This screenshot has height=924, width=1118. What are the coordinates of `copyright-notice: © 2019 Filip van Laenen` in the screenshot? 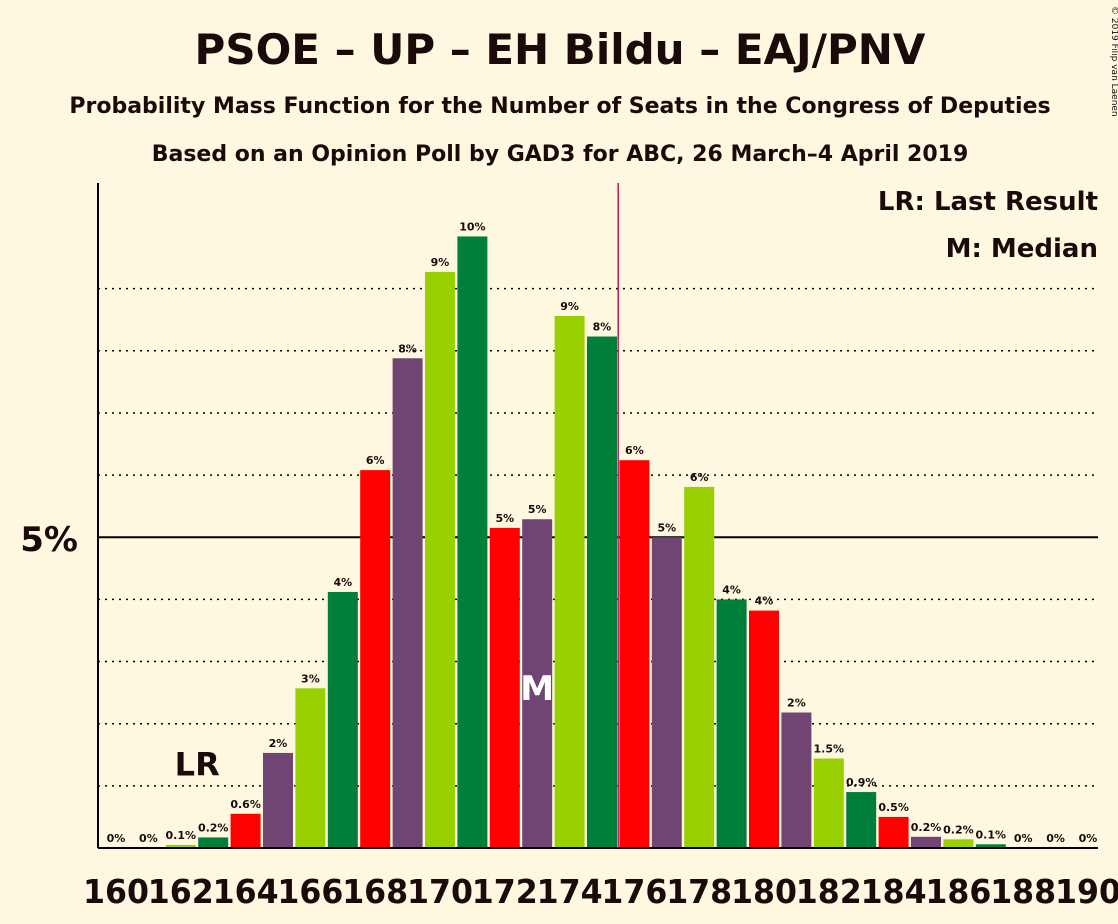 It's located at (1113, 61).